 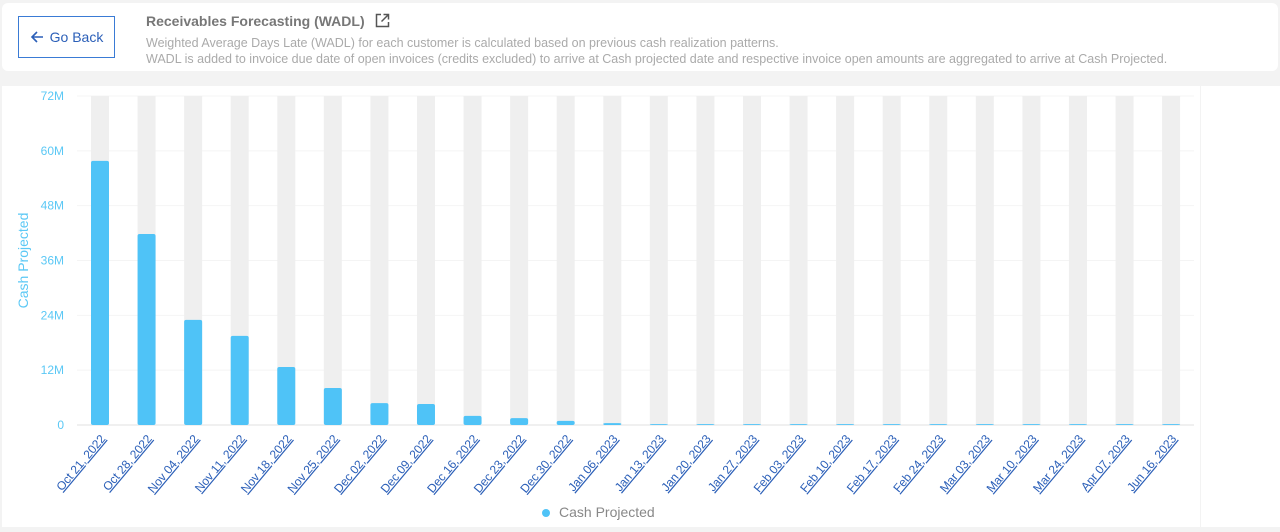 I want to click on y-tick-label: 24M, so click(x=52, y=315).